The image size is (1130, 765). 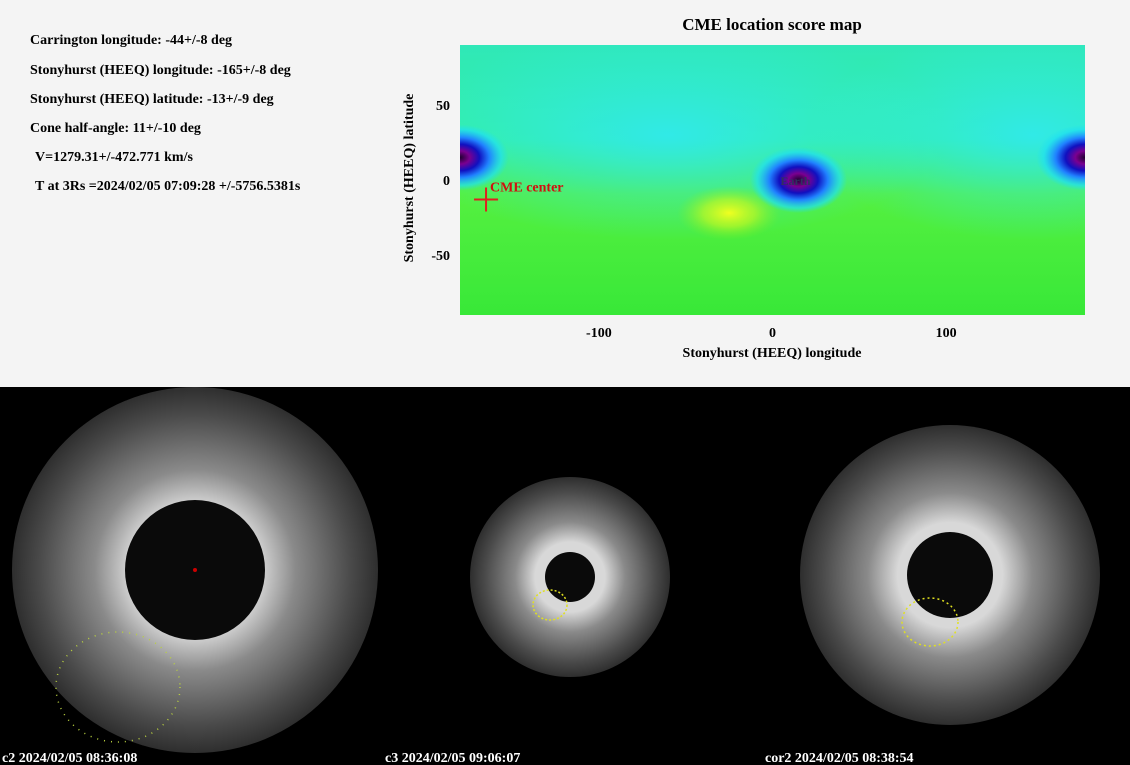 What do you see at coordinates (114, 157) in the screenshot?
I see `info-line: V=1279.31+/-472.771 km/s` at bounding box center [114, 157].